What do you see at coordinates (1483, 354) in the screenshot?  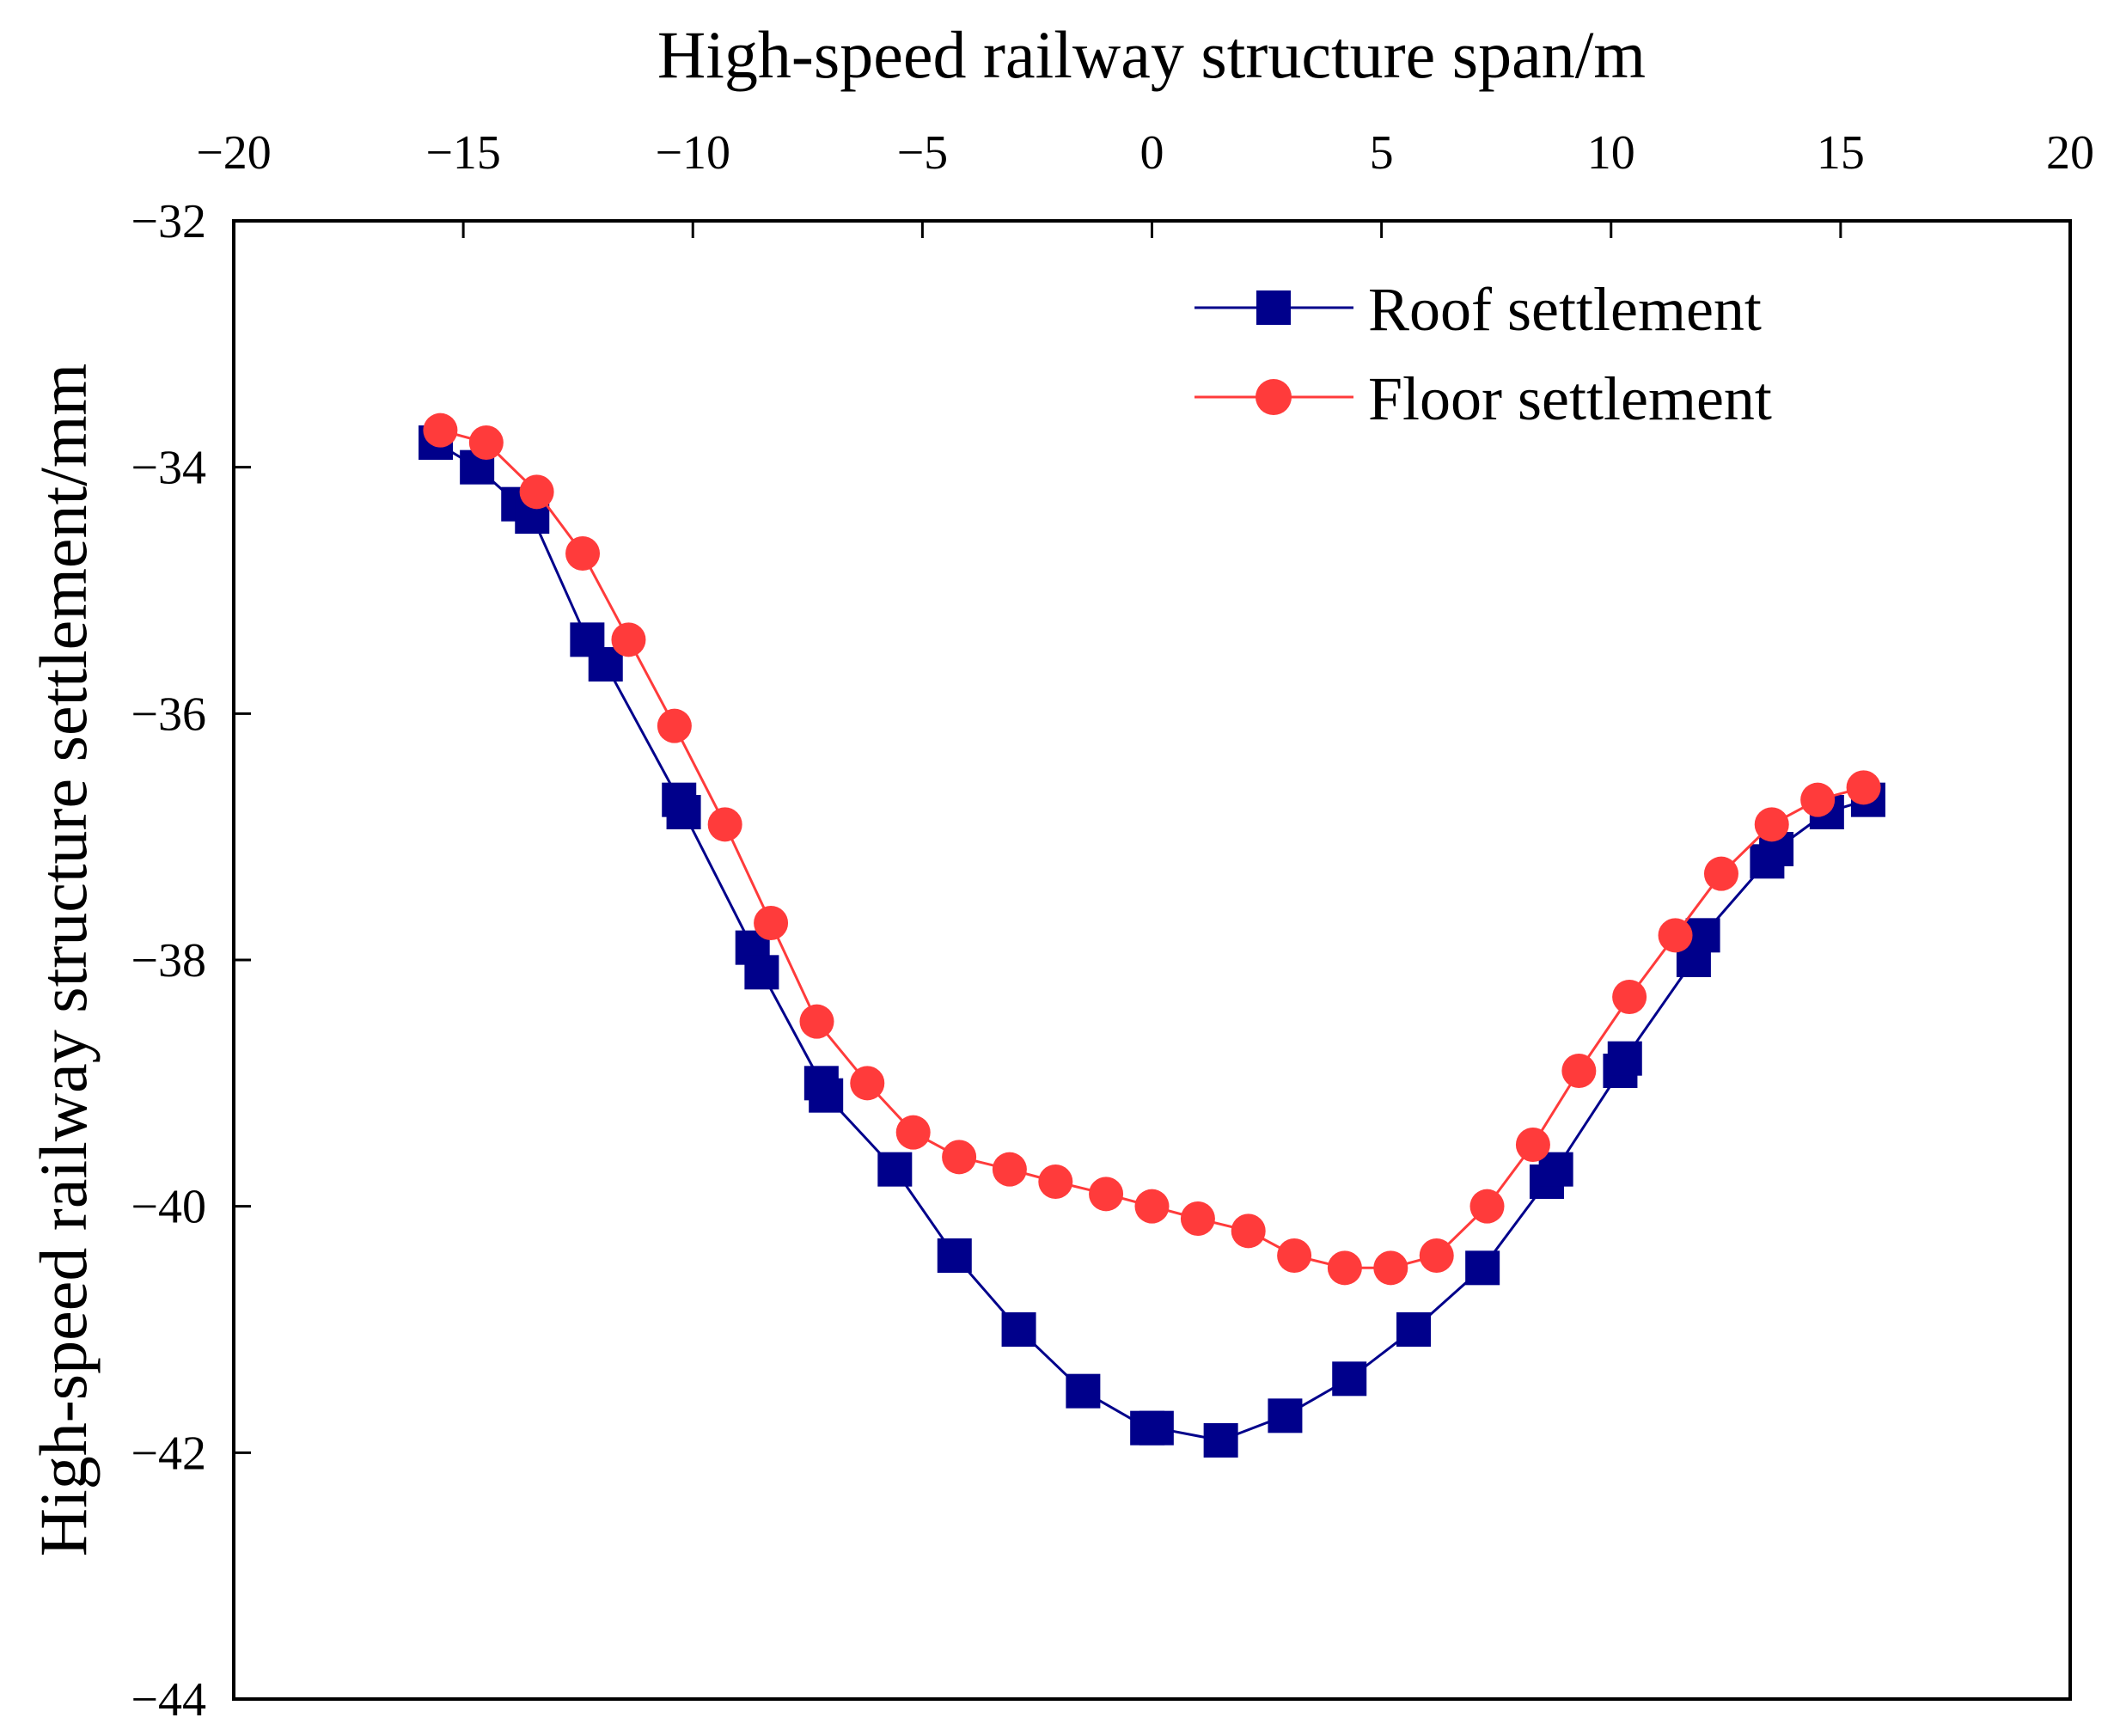 I see `legend: Roof settlement Floor settlement` at bounding box center [1483, 354].